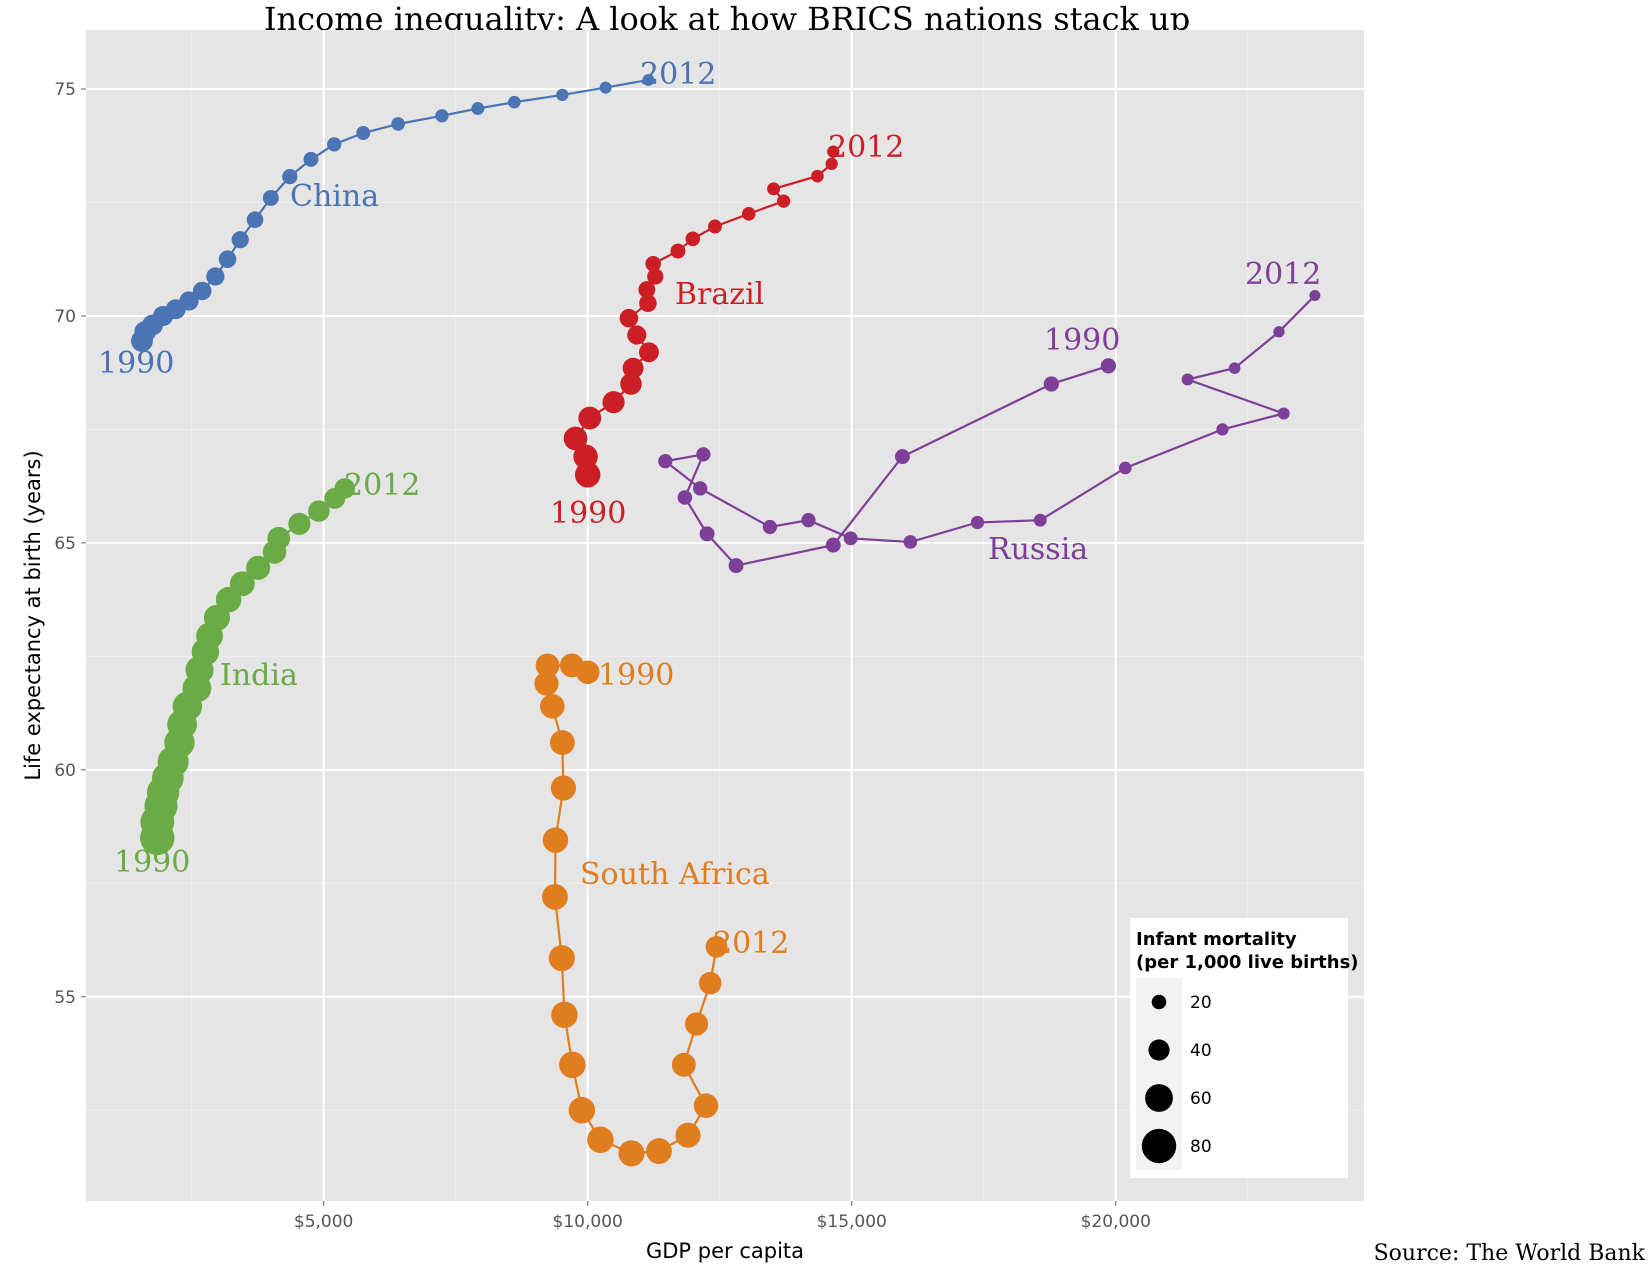 Image resolution: width=1650 pixels, height=1275 pixels. I want to click on y-tick-label: 75, so click(65, 90).